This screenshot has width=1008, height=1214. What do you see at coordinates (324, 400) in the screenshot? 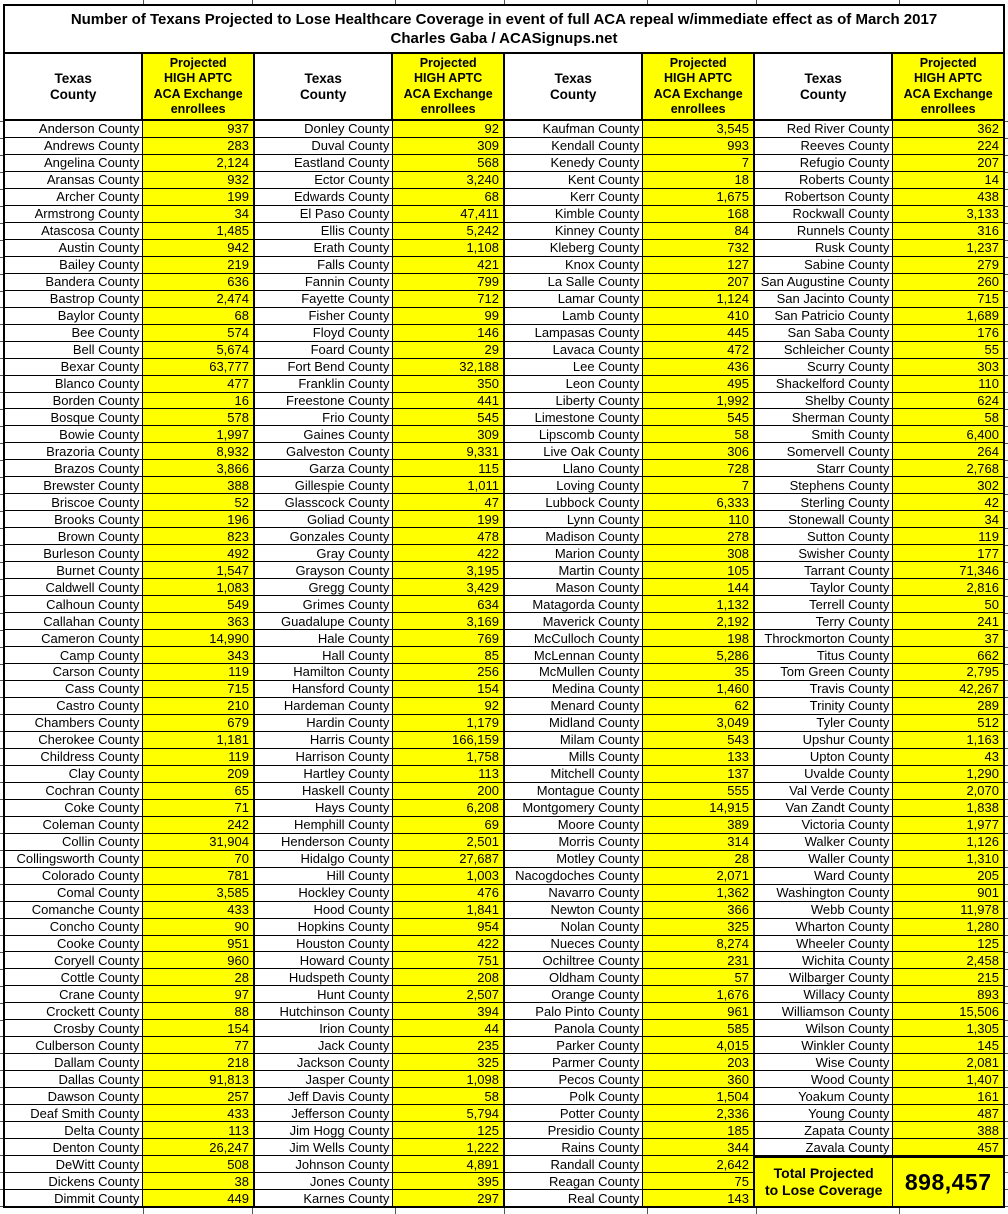
I see `county-cell: Freestone County` at bounding box center [324, 400].